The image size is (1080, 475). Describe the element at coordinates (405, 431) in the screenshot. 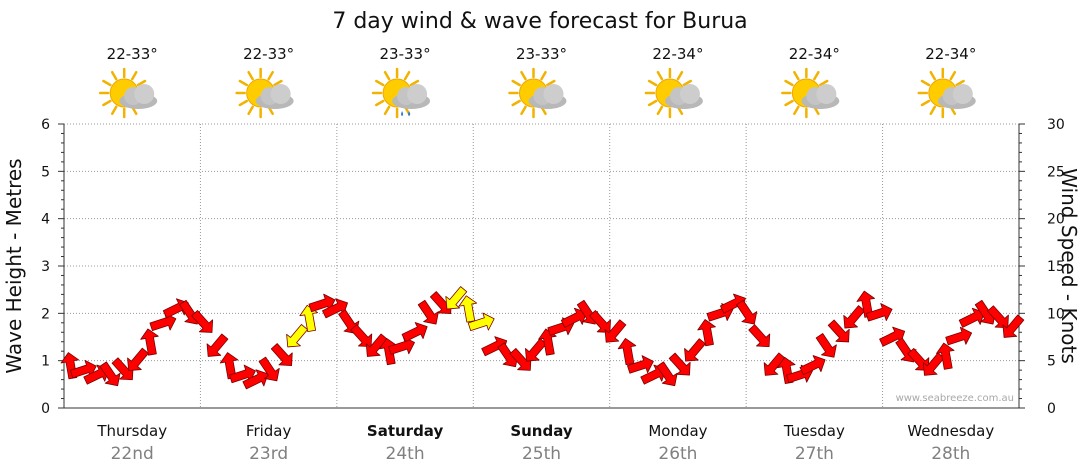

I see `day-label: Saturday` at that location.